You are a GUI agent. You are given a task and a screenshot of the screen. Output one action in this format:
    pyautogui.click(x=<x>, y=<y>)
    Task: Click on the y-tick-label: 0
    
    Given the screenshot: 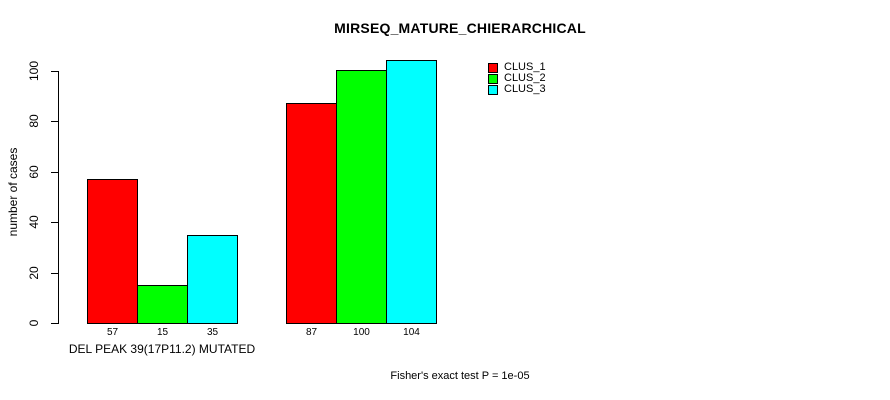 What is the action you would take?
    pyautogui.click(x=34, y=323)
    